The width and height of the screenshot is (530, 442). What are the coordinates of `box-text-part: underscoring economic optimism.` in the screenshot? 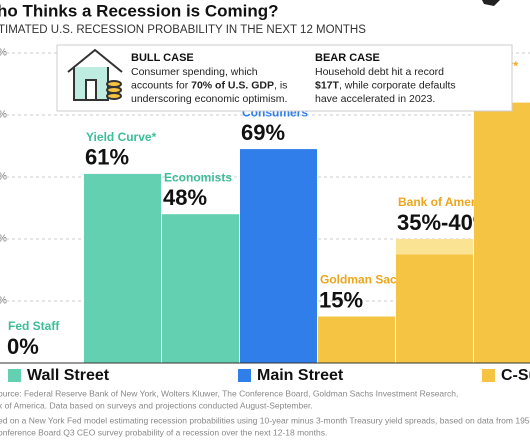 It's located at (209, 99).